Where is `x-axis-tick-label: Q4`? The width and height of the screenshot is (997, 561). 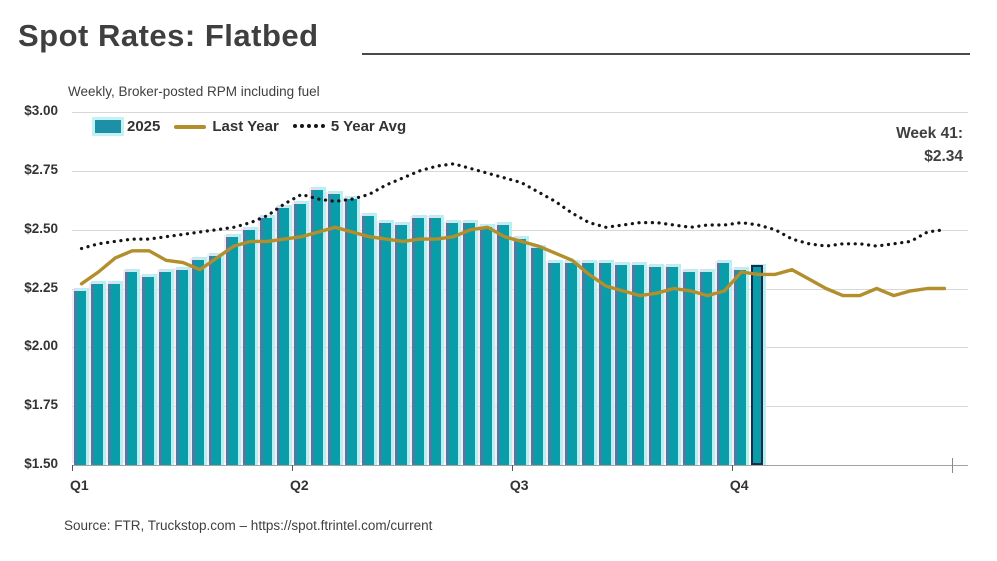
x-axis-tick-label: Q4 is located at coordinates (739, 485).